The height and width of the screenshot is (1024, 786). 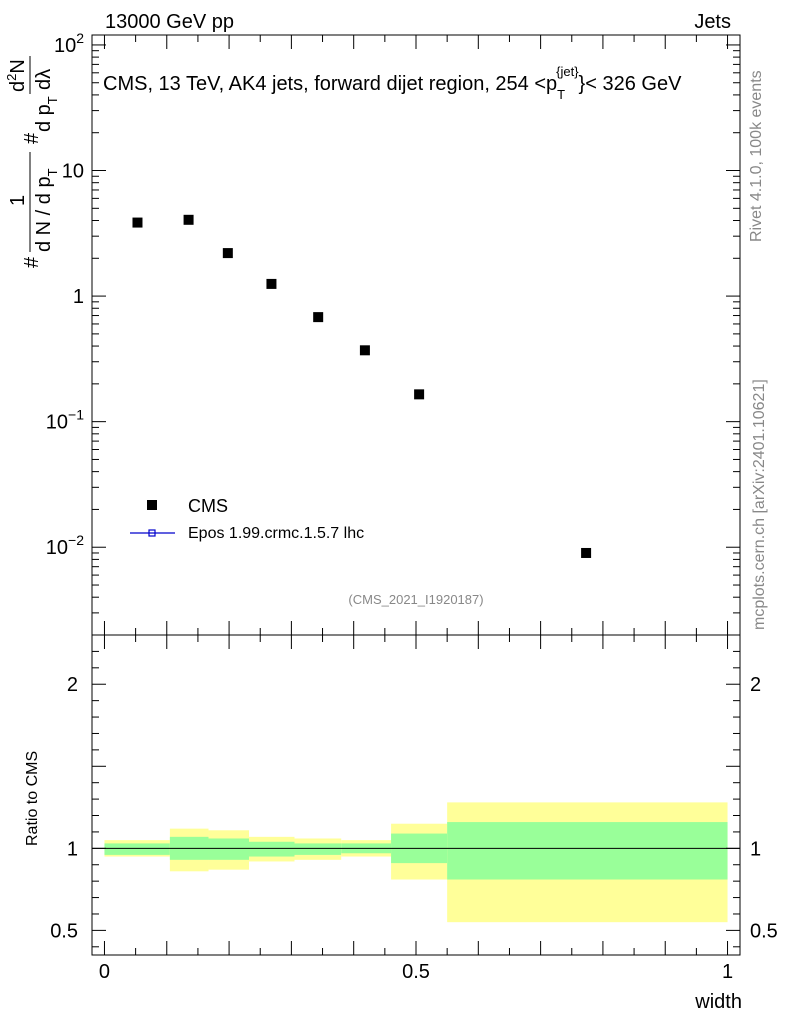 I want to click on ratio-y-tick-label: 1, so click(x=72, y=849).